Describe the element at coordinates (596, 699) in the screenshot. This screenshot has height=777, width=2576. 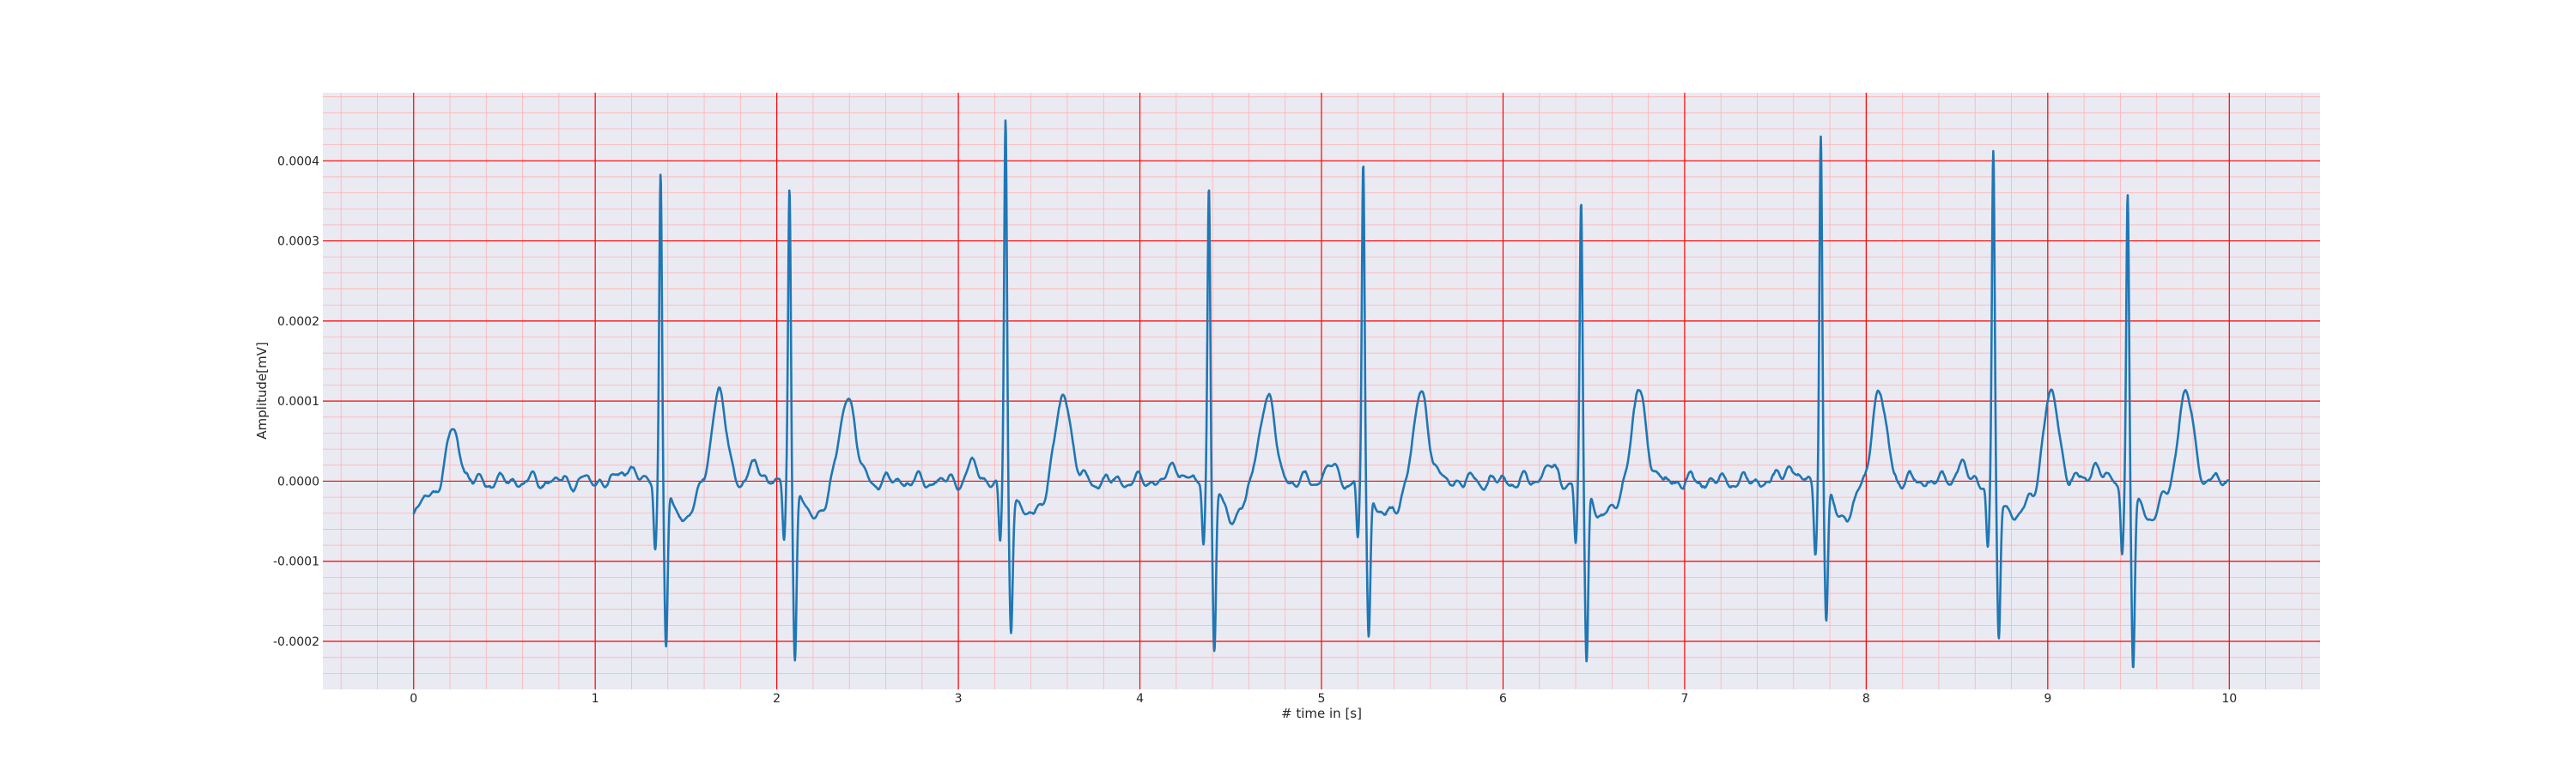
I see `x-tick-label: 1` at that location.